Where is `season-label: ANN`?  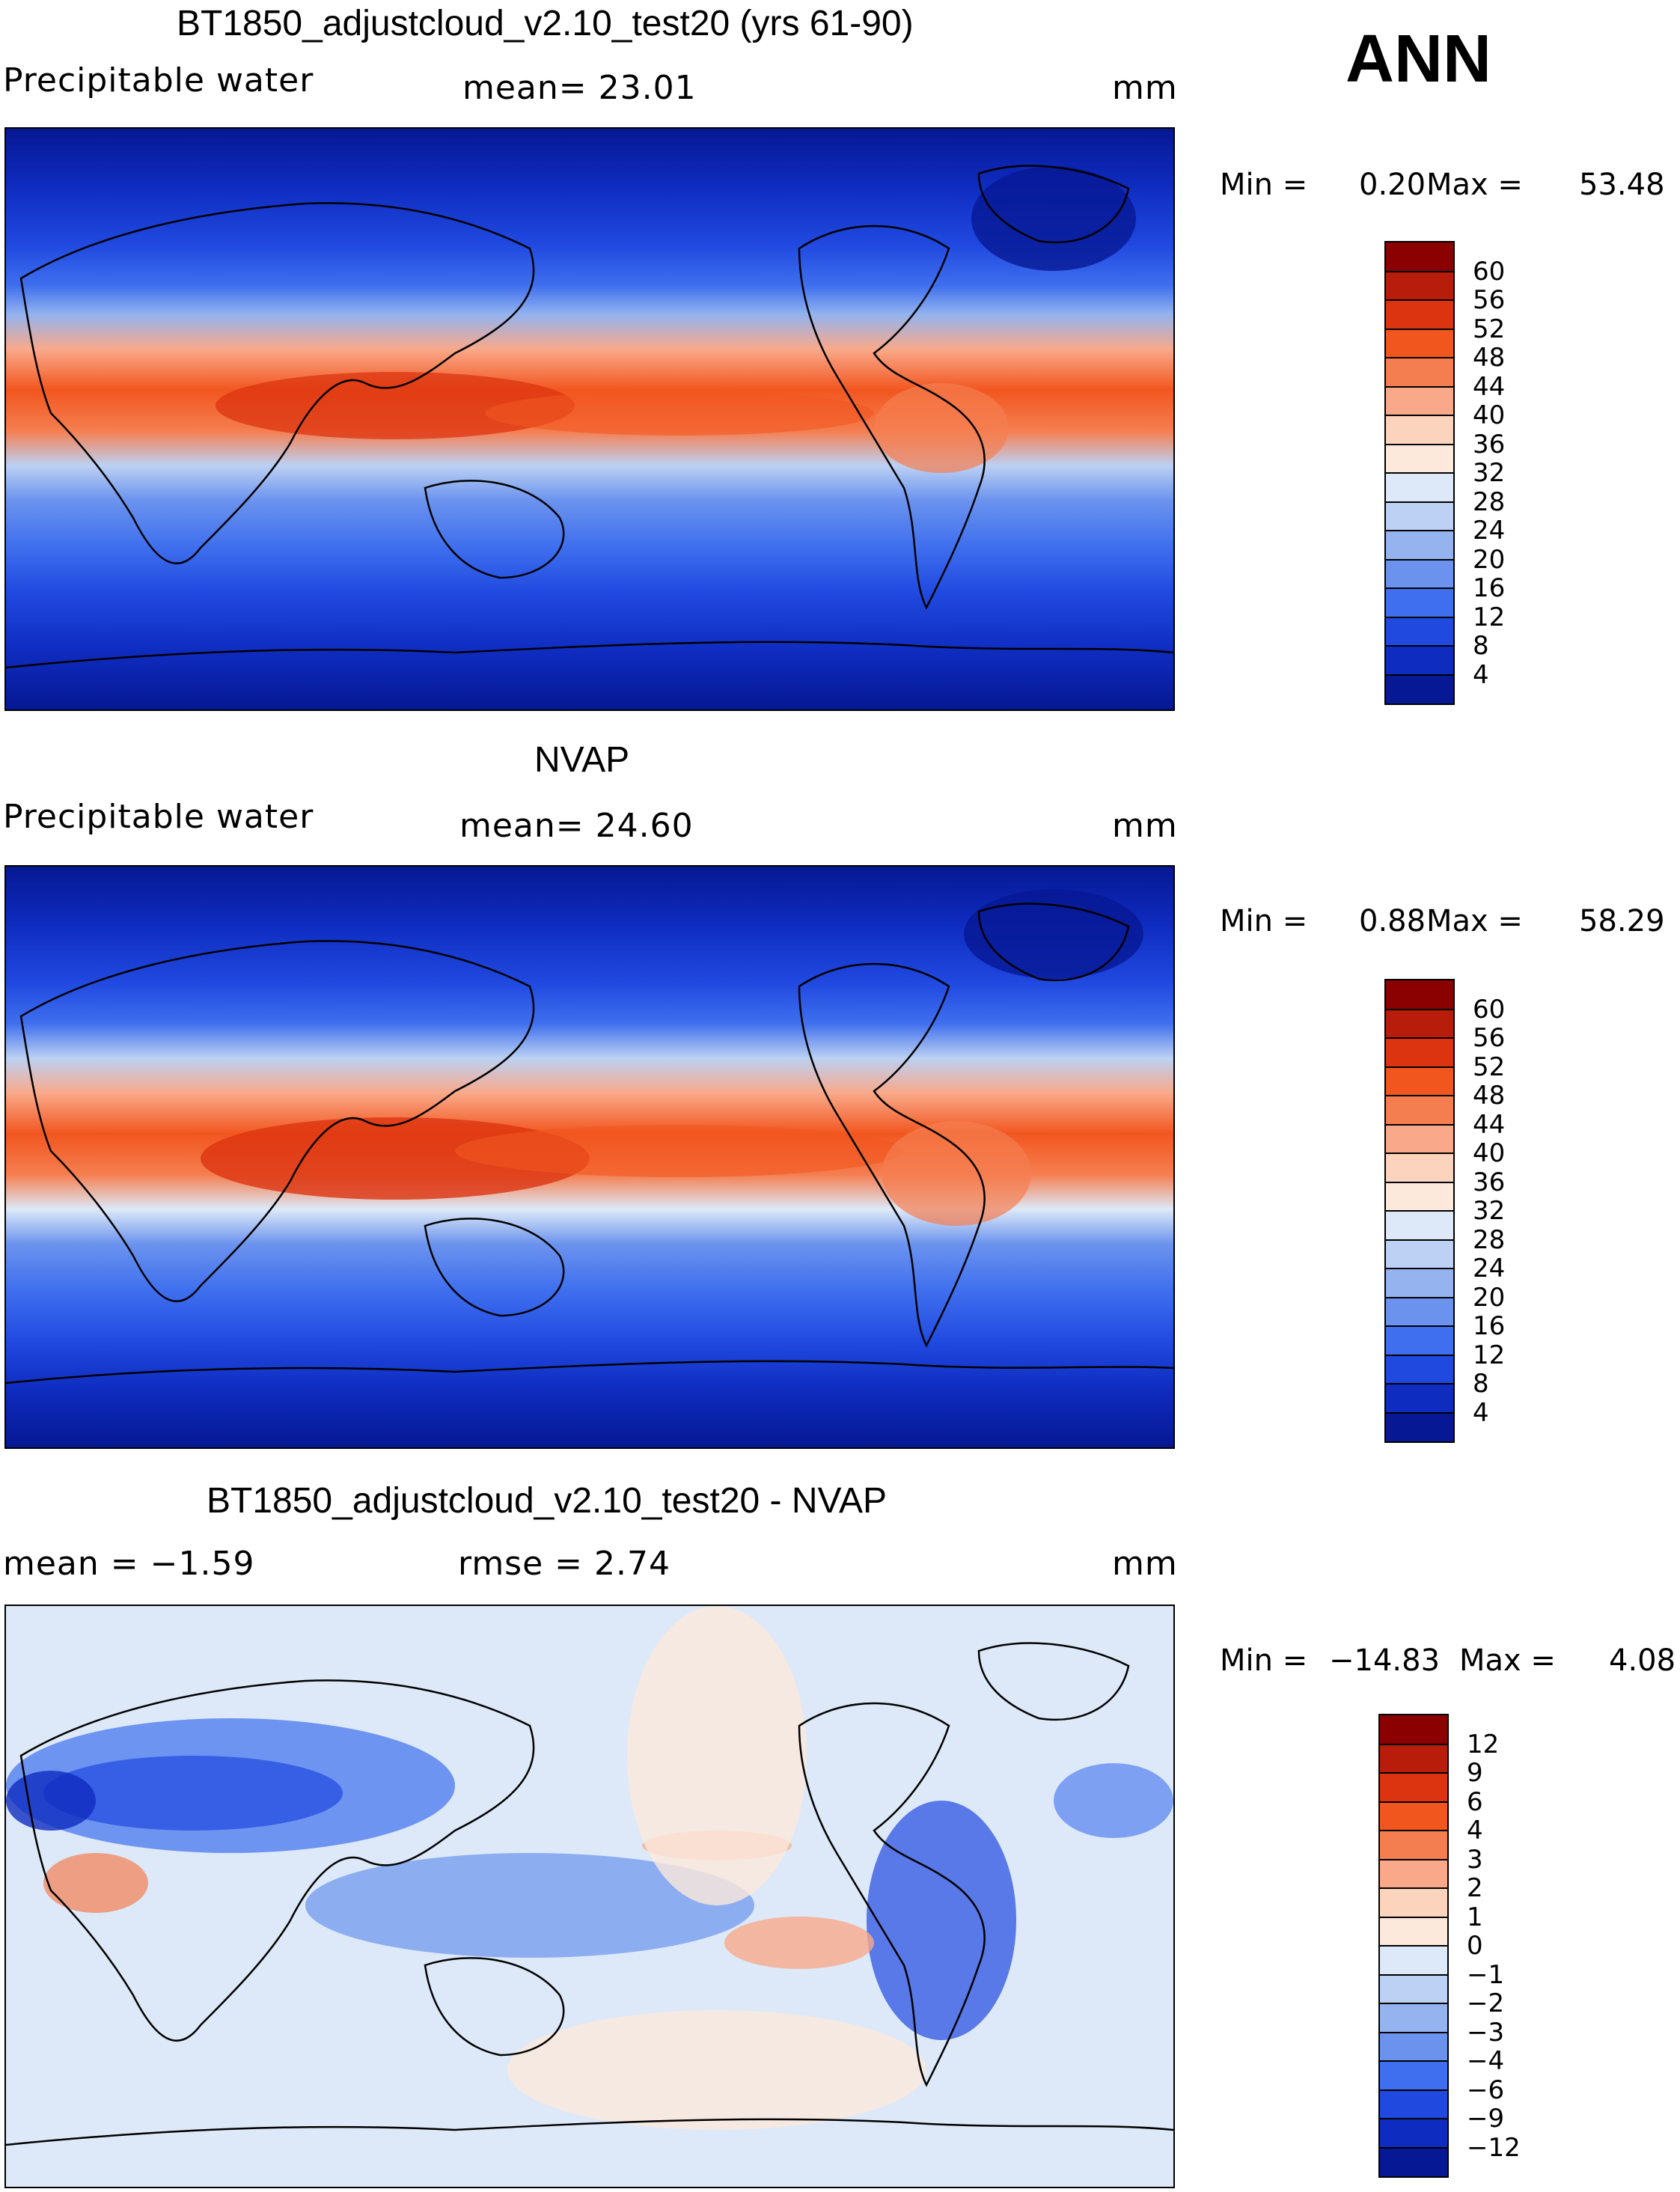 season-label: ANN is located at coordinates (1418, 59).